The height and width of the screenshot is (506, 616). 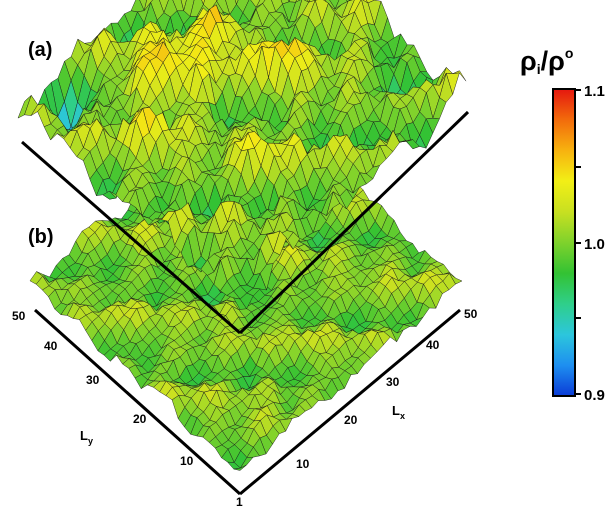 What do you see at coordinates (86, 437) in the screenshot?
I see `y-axis-title: Ly` at bounding box center [86, 437].